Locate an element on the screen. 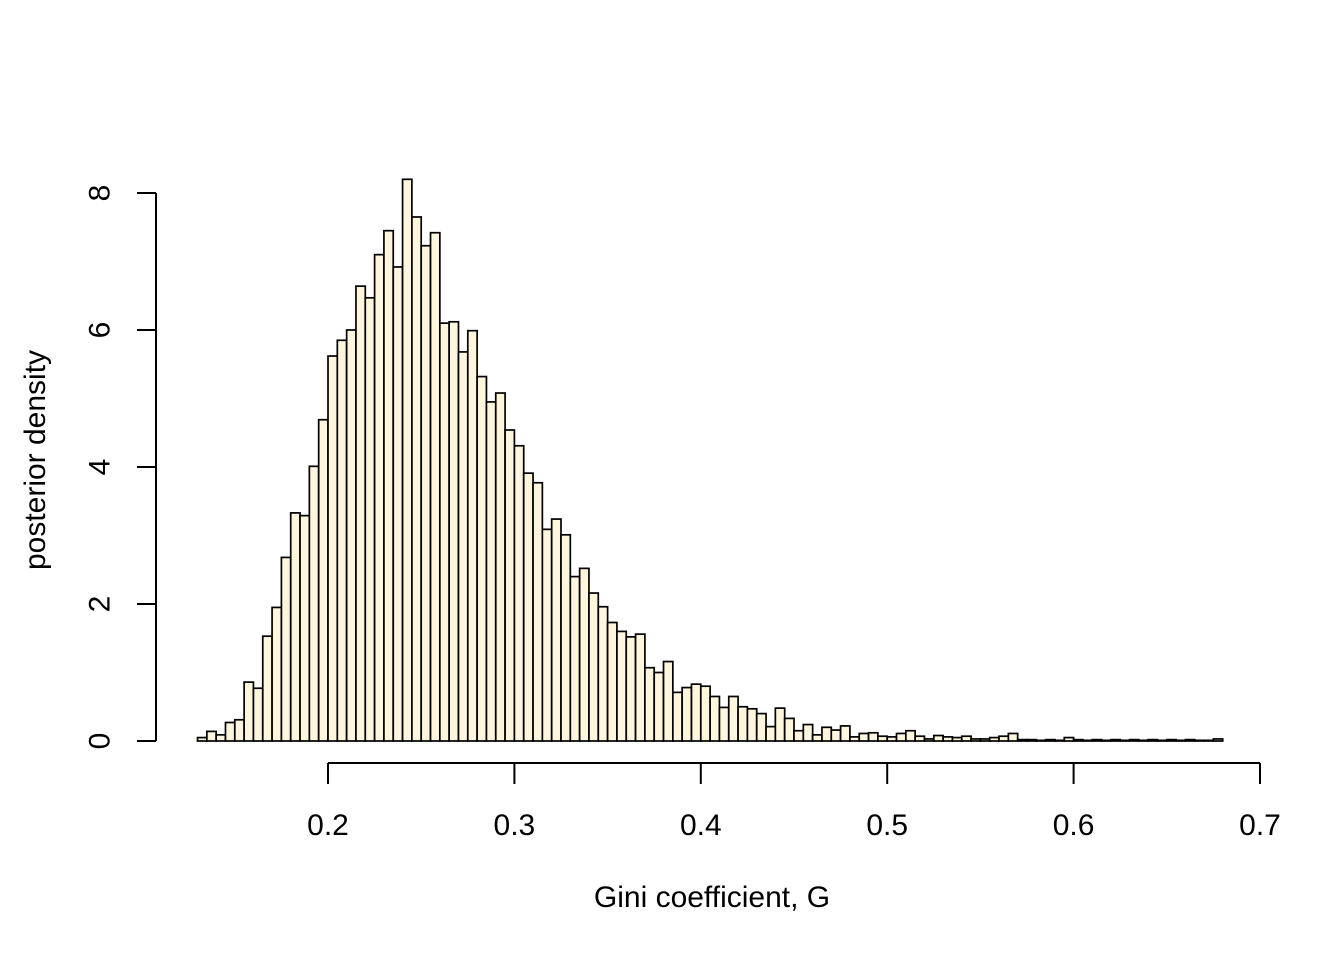 This screenshot has width=1344, height=960. y-axis-title: posterior density is located at coordinates (35, 460).